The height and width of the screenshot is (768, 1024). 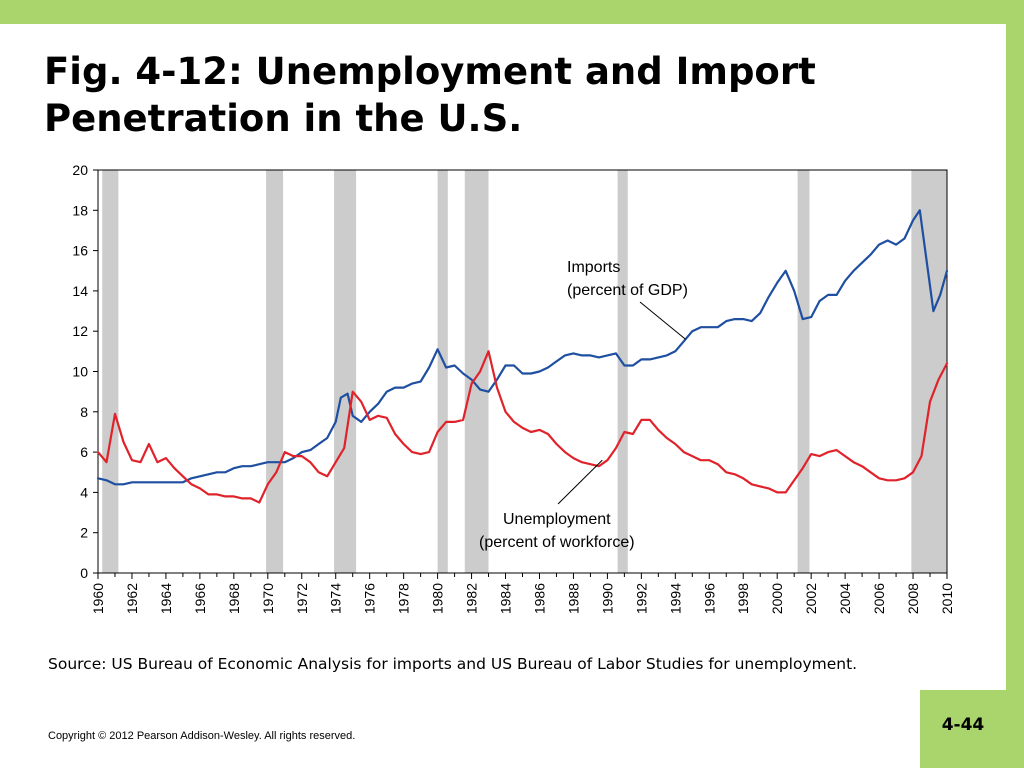 What do you see at coordinates (512, 12) in the screenshot?
I see `frame-top-bar` at bounding box center [512, 12].